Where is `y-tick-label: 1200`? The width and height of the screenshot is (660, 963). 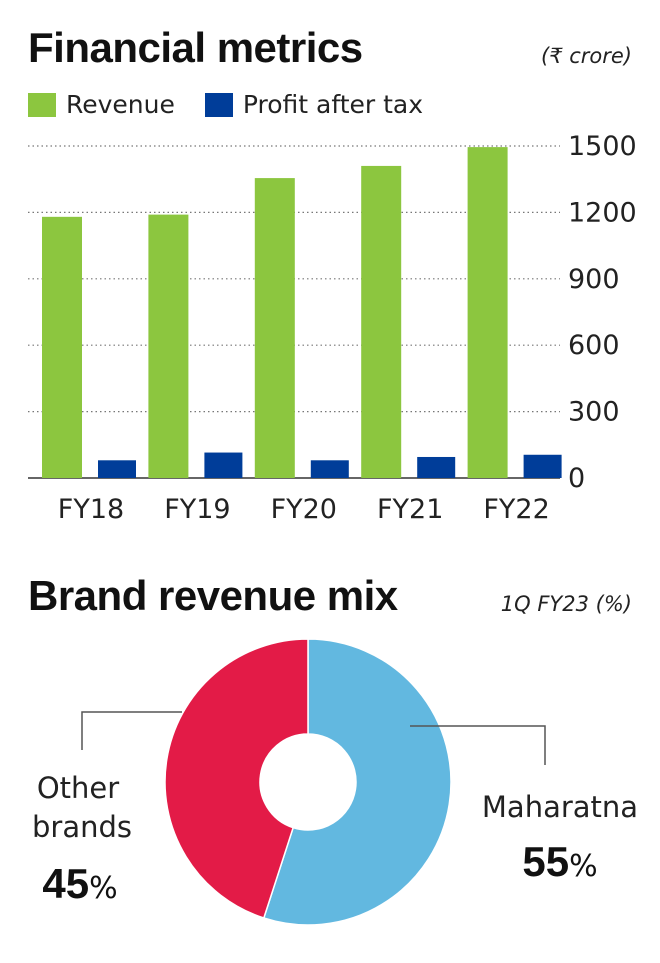
y-tick-label: 1200 is located at coordinates (602, 212).